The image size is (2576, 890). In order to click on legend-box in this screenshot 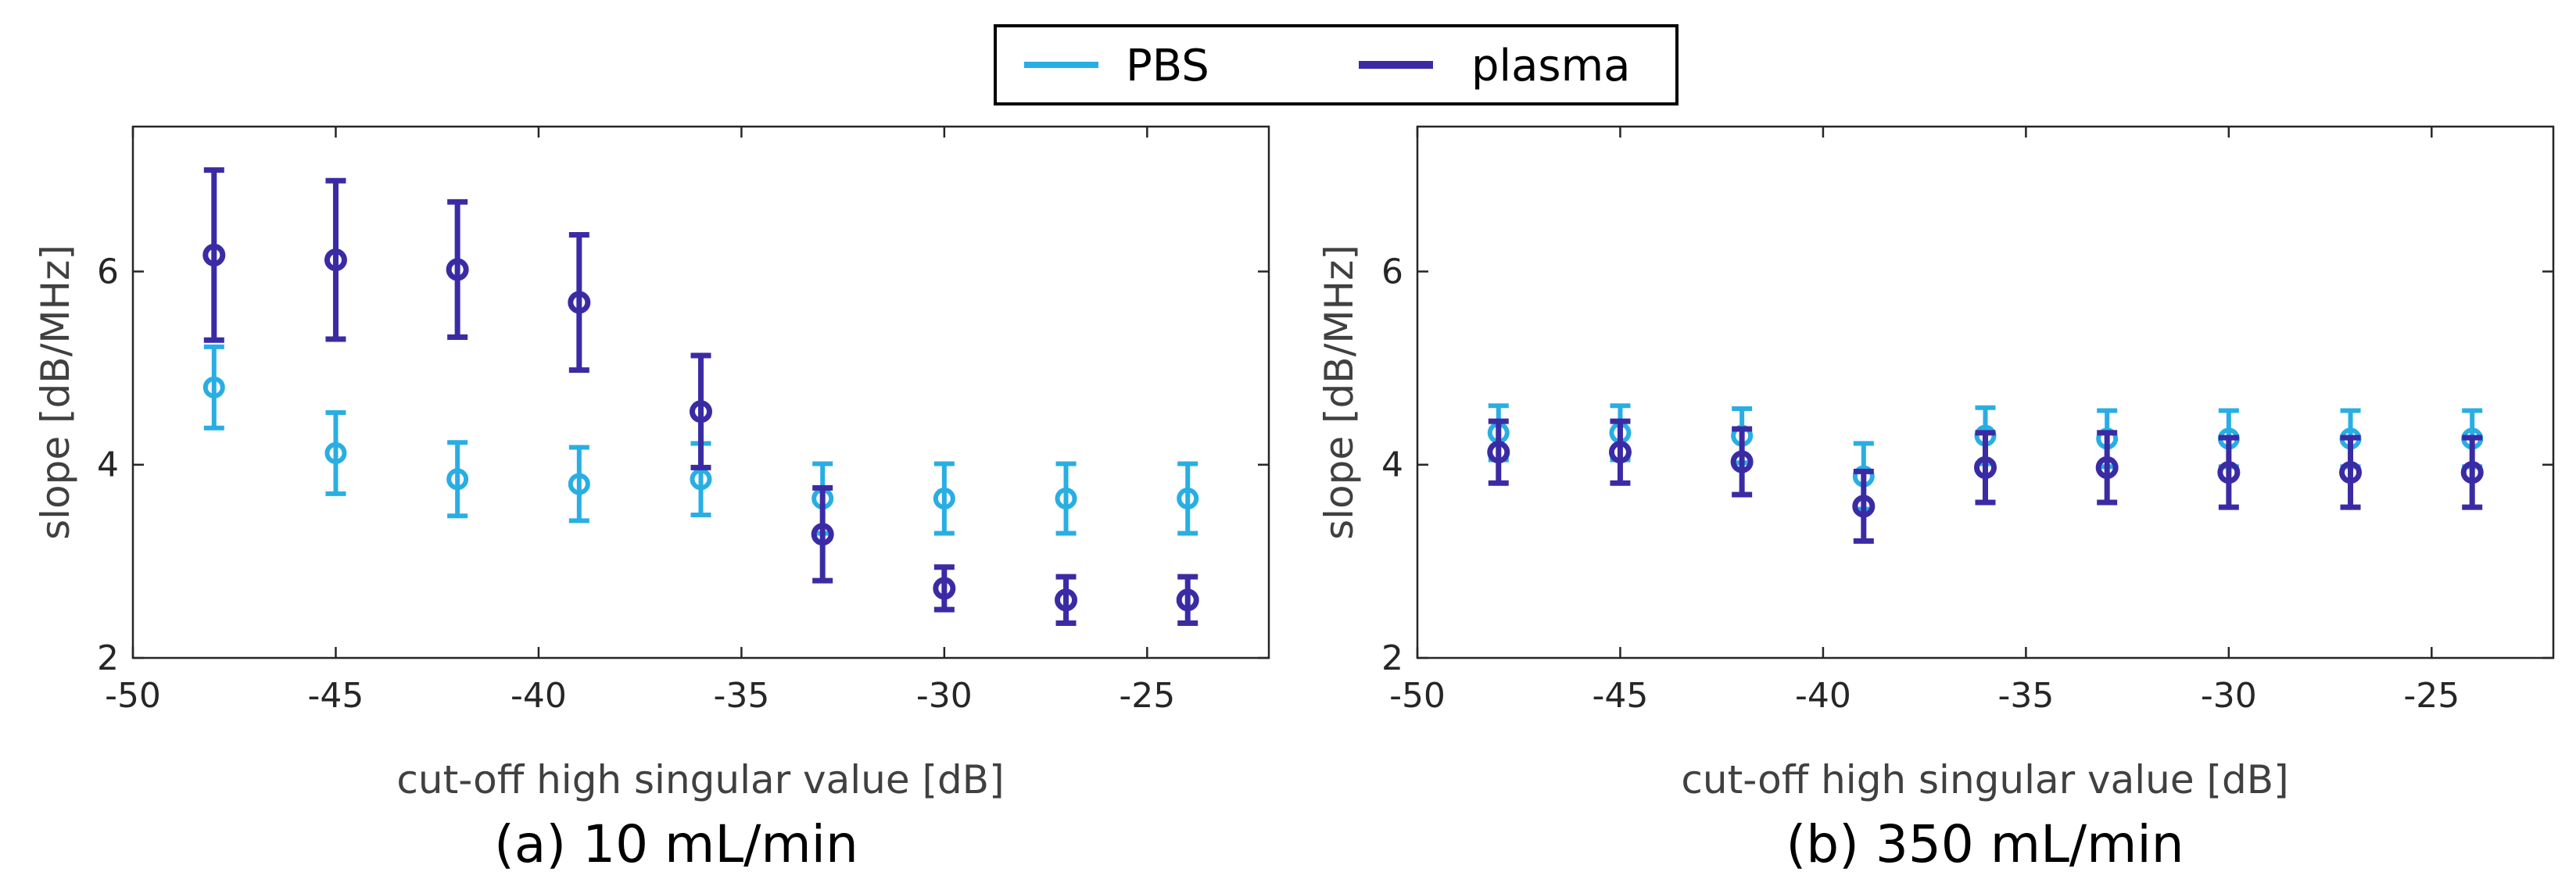, I will do `click(1336, 65)`.